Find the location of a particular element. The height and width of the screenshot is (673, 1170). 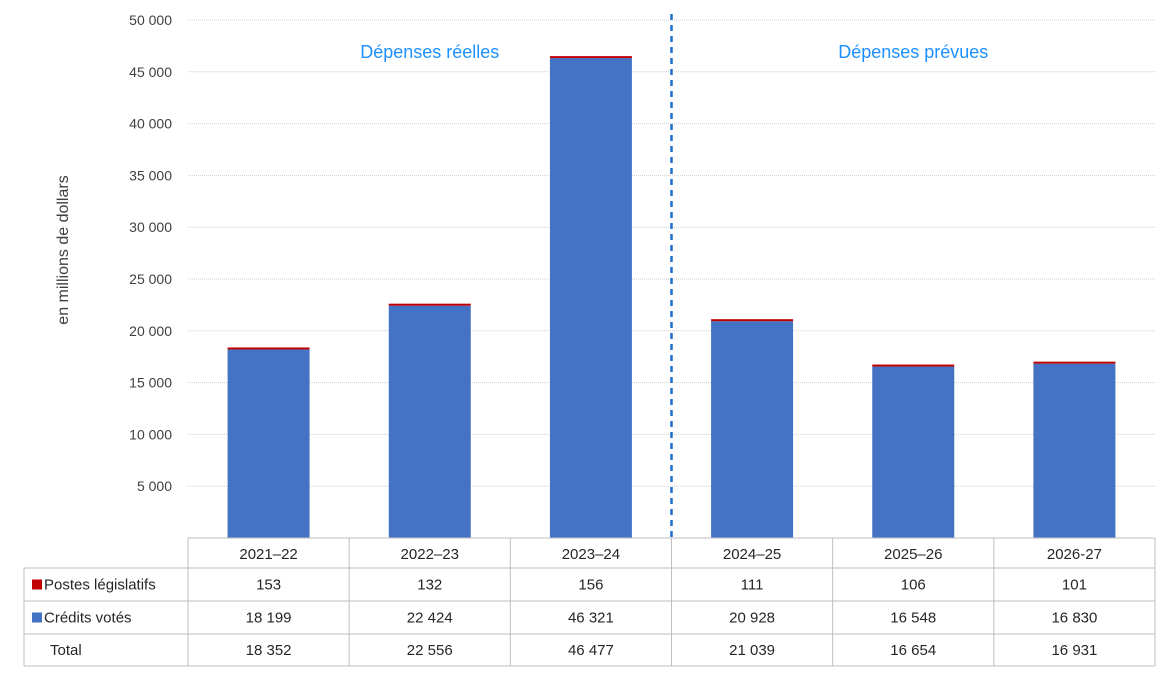

y-axis-label: en millions de dollars is located at coordinates (63, 249).